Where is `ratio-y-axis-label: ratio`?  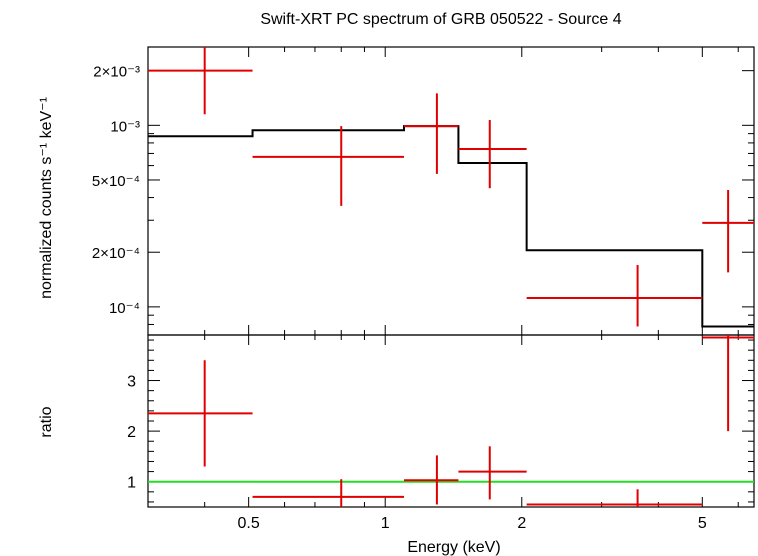 ratio-y-axis-label: ratio is located at coordinates (46, 421).